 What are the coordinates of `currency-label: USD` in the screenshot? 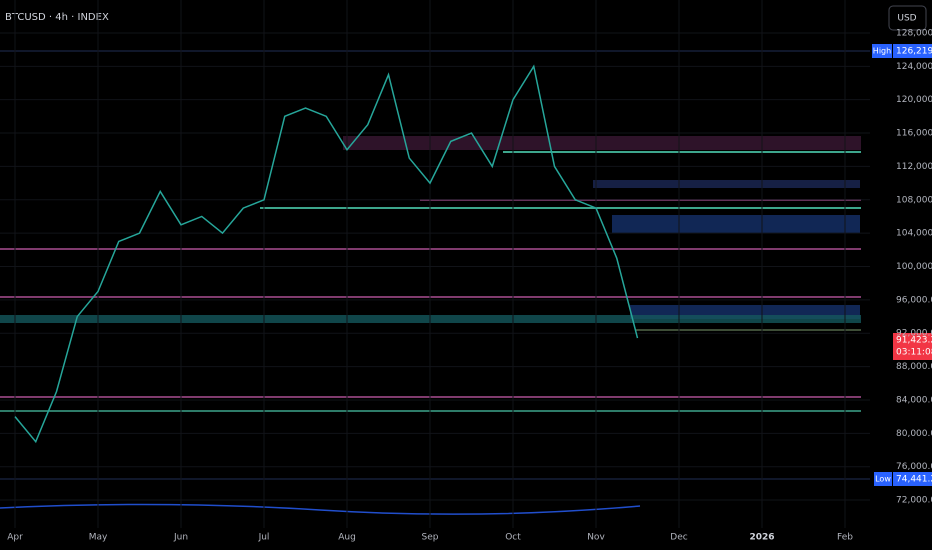 It's located at (906, 19).